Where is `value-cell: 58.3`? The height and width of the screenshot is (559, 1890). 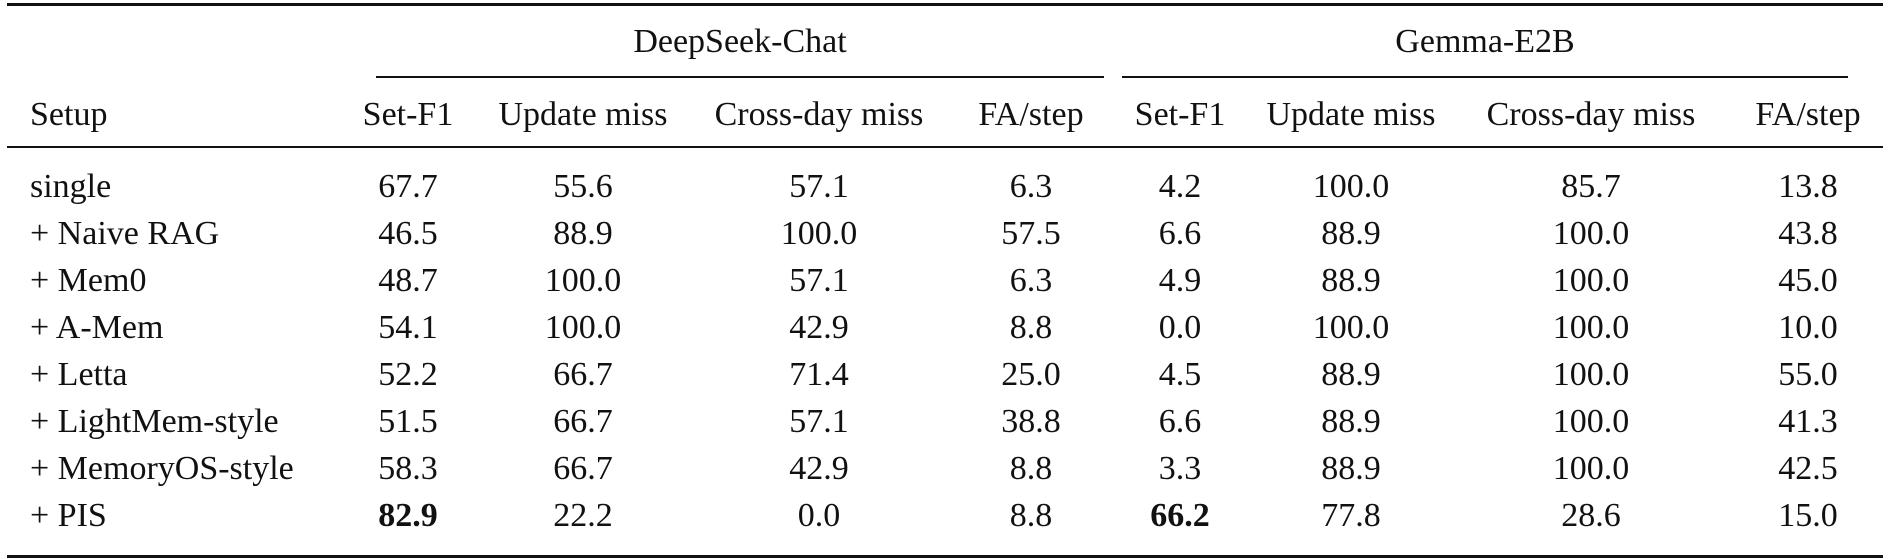
value-cell: 58.3 is located at coordinates (408, 468).